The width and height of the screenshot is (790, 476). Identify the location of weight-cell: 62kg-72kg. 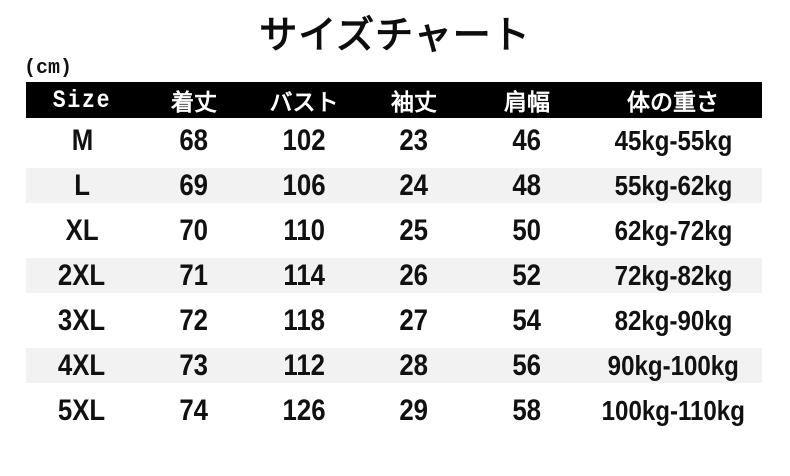
(673, 230).